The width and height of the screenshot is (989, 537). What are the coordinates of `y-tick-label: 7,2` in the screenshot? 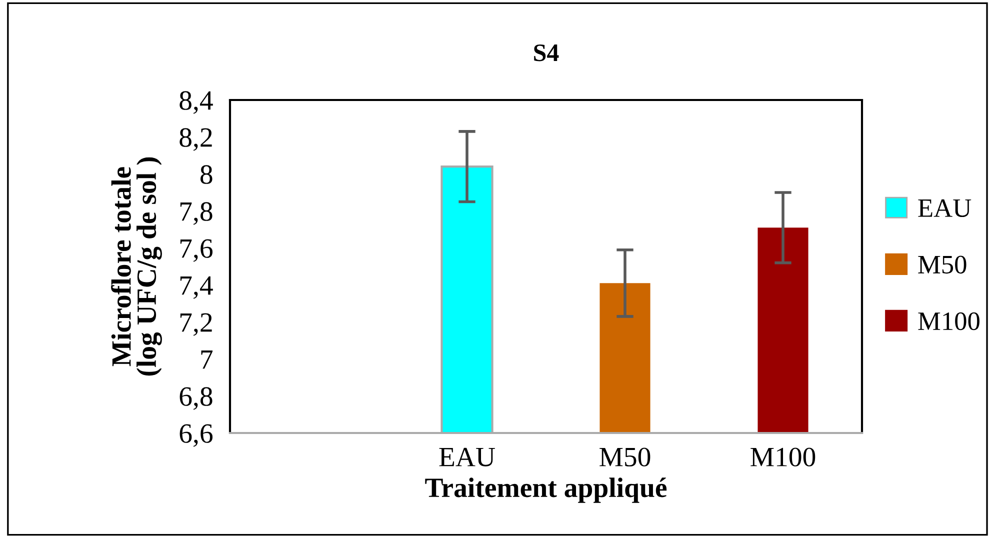 It's located at (196, 324).